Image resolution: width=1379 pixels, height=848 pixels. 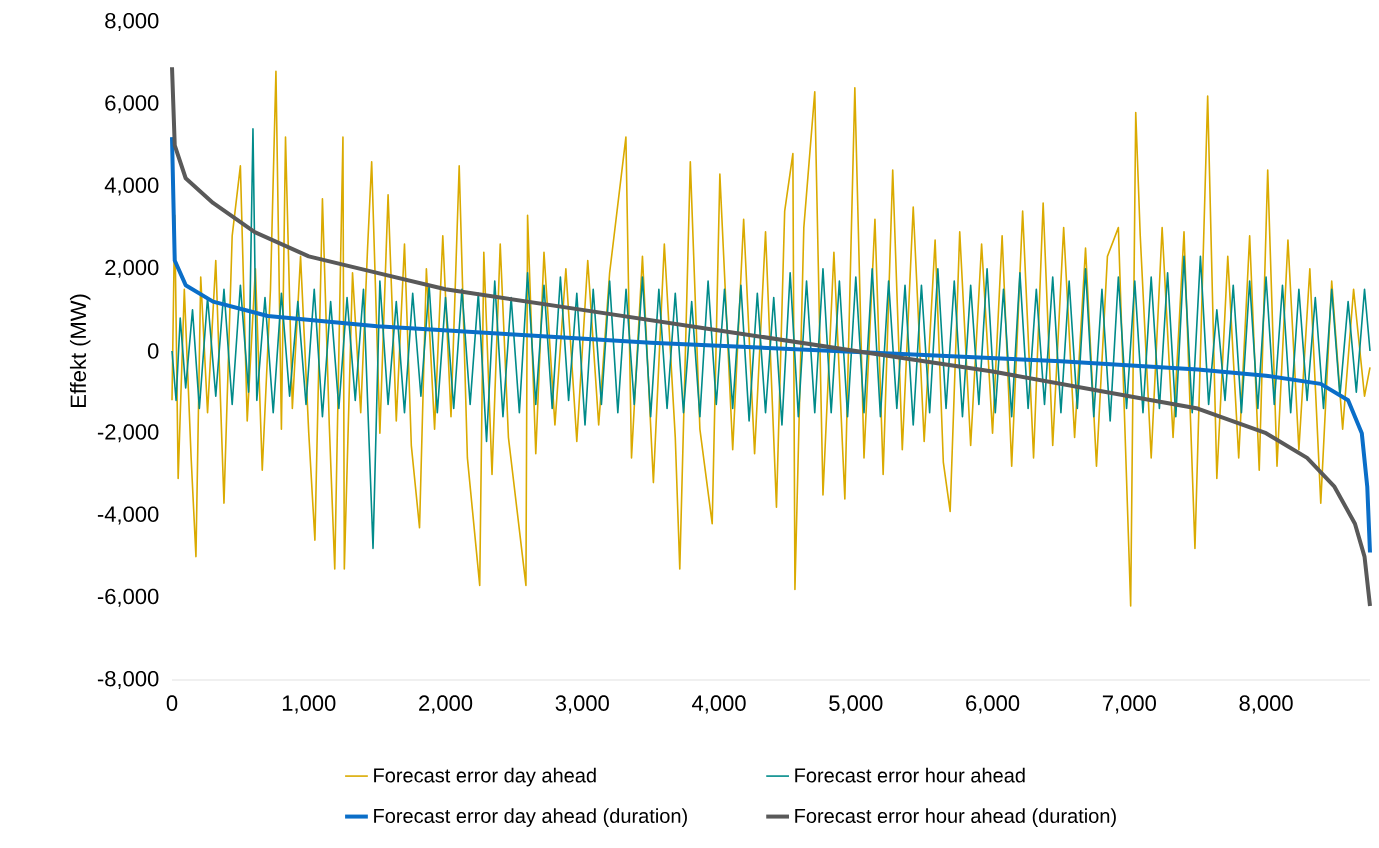 I want to click on x-tick-label: 6,000, so click(x=993, y=704).